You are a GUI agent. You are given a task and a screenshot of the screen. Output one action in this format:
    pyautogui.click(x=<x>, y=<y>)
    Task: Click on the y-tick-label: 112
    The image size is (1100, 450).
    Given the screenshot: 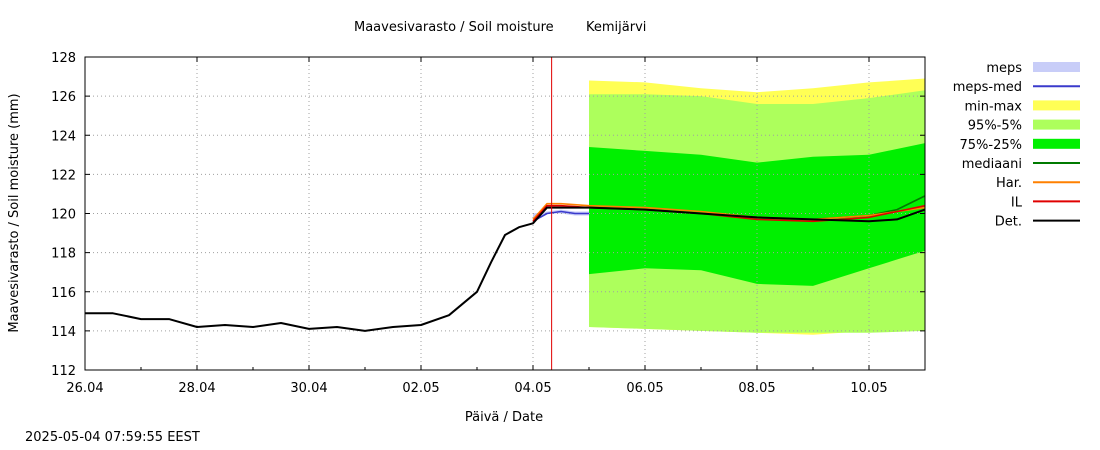 What is the action you would take?
    pyautogui.click(x=63, y=371)
    